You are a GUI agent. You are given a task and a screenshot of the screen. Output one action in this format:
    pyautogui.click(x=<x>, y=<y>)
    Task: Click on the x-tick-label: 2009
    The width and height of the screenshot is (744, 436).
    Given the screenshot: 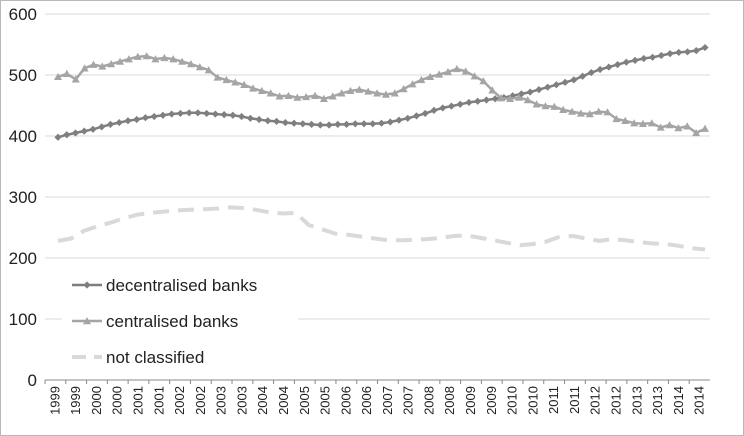 What is the action you would take?
    pyautogui.click(x=491, y=400)
    